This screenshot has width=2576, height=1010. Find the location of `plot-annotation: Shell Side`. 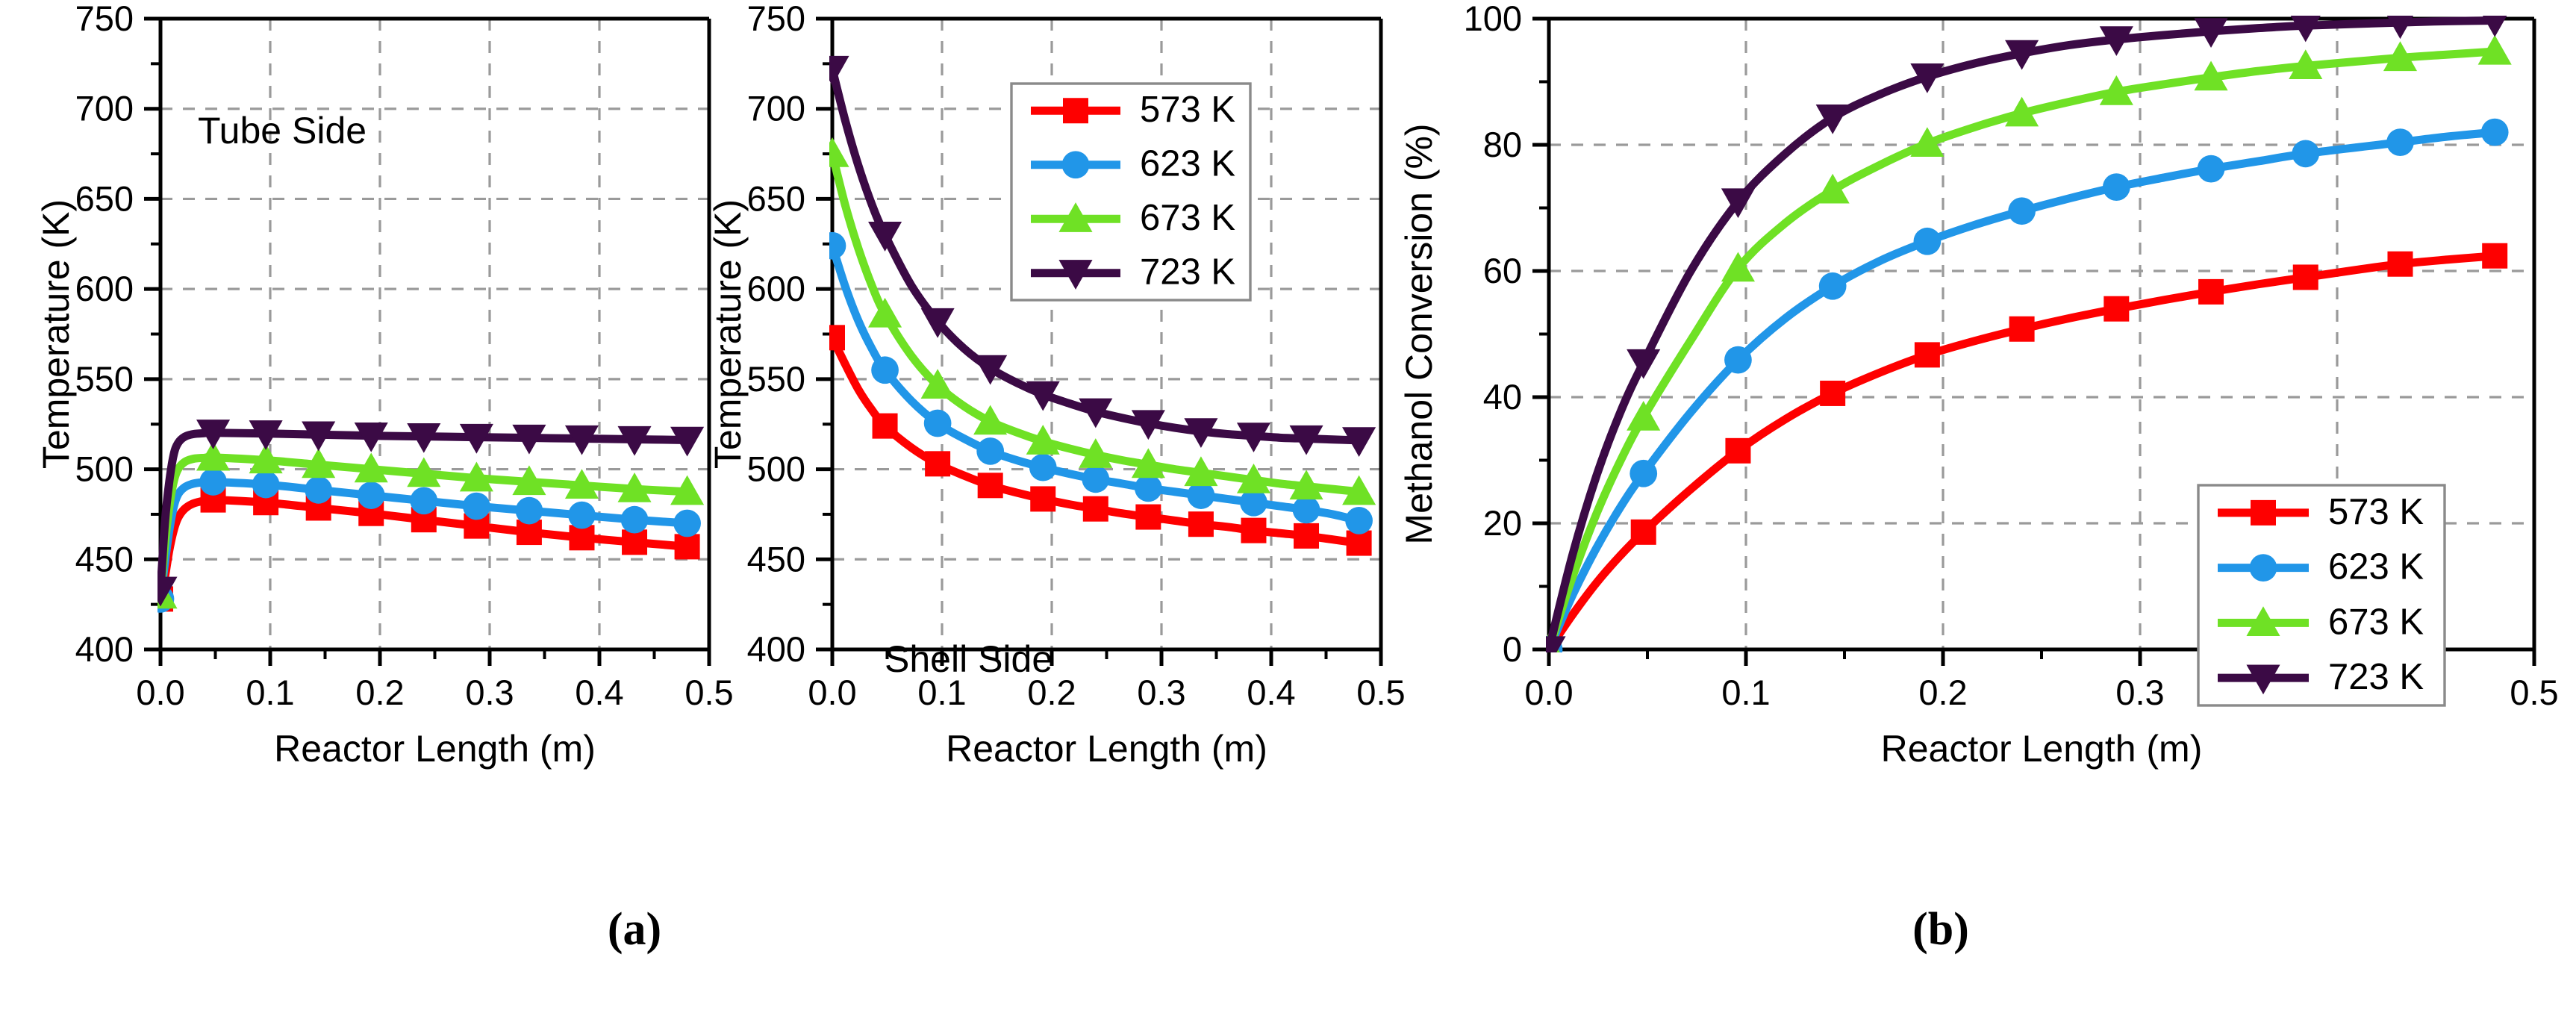

plot-annotation: Shell Side is located at coordinates (968, 659).